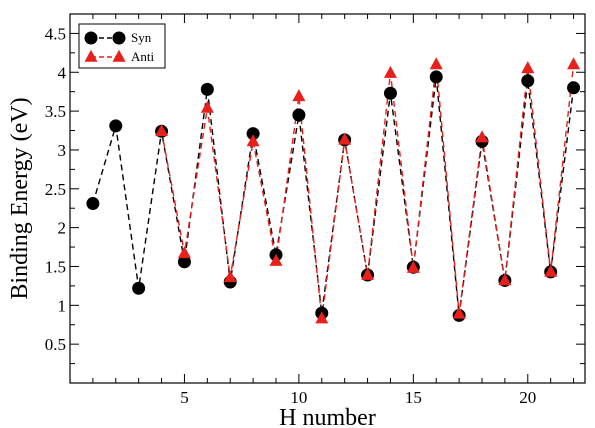 The height and width of the screenshot is (428, 595). What do you see at coordinates (141, 37) in the screenshot?
I see `legend-label: Syn` at bounding box center [141, 37].